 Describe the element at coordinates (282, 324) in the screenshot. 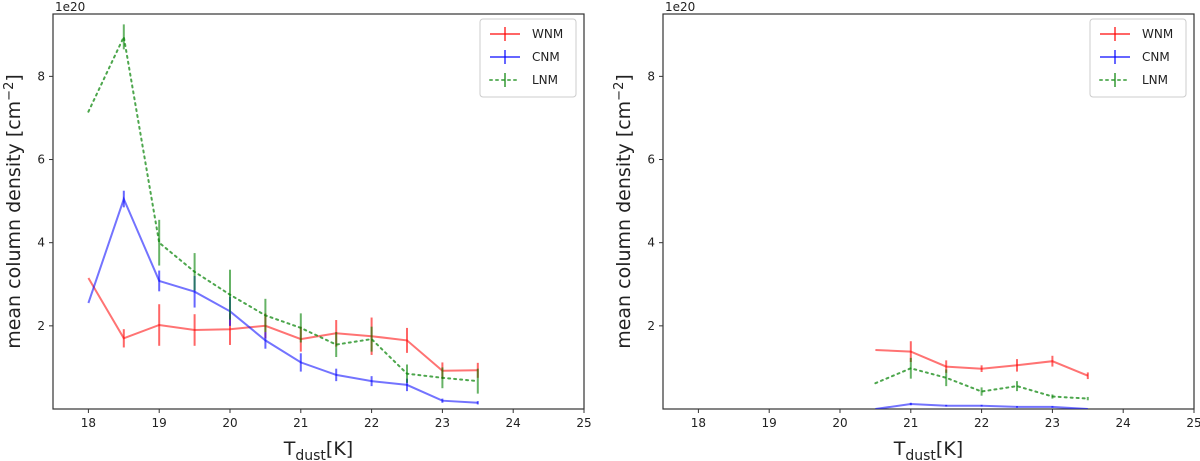

I see `series-line-wnm` at that location.